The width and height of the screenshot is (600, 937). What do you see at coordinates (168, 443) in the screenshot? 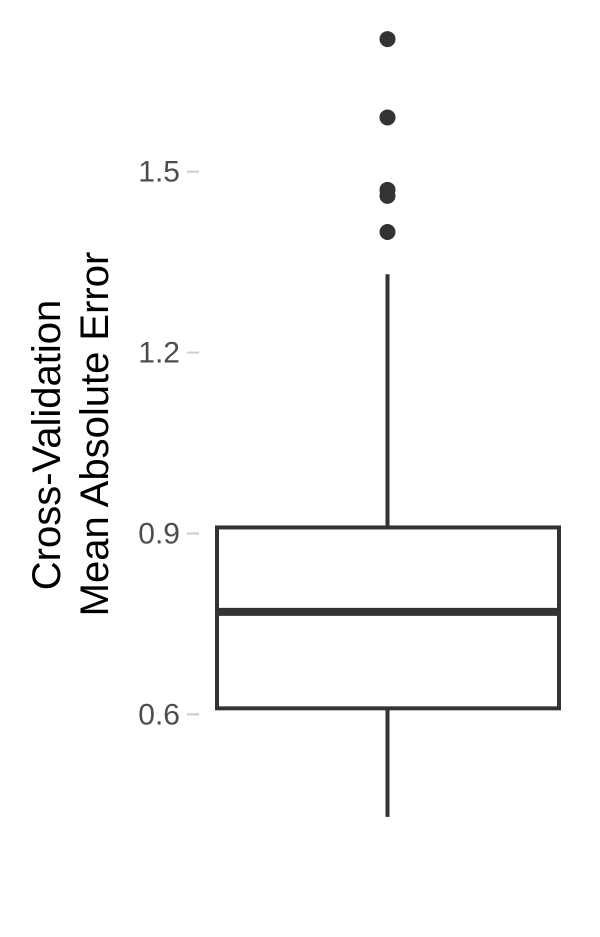
I see `y-axis: 0.6 0.9 1.2 1.5` at bounding box center [168, 443].